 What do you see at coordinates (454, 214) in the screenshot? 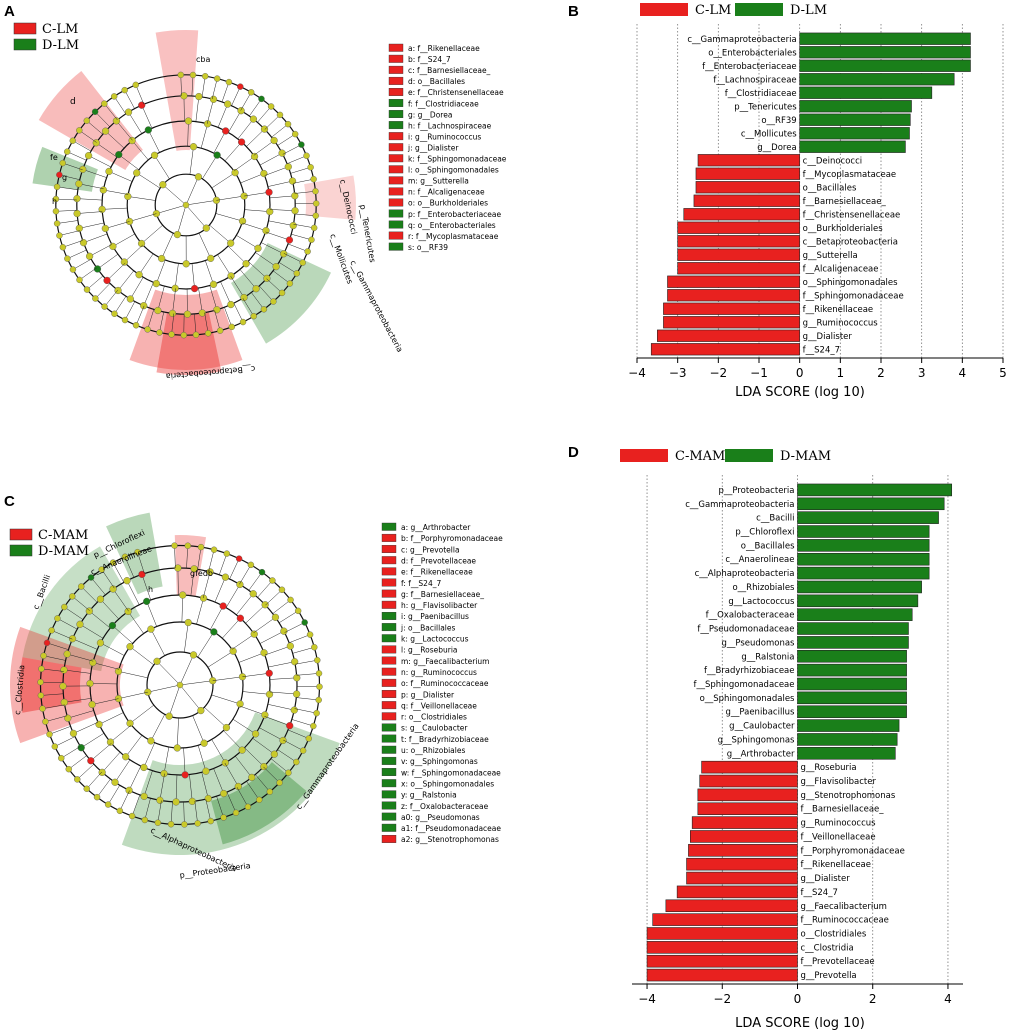
I see `key-label: p: f__Enterobacteriaceae` at bounding box center [454, 214].